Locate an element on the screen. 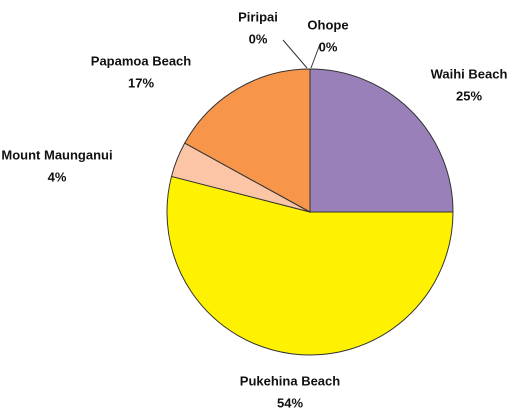  slice-label: Mount Maunganui is located at coordinates (56, 154).